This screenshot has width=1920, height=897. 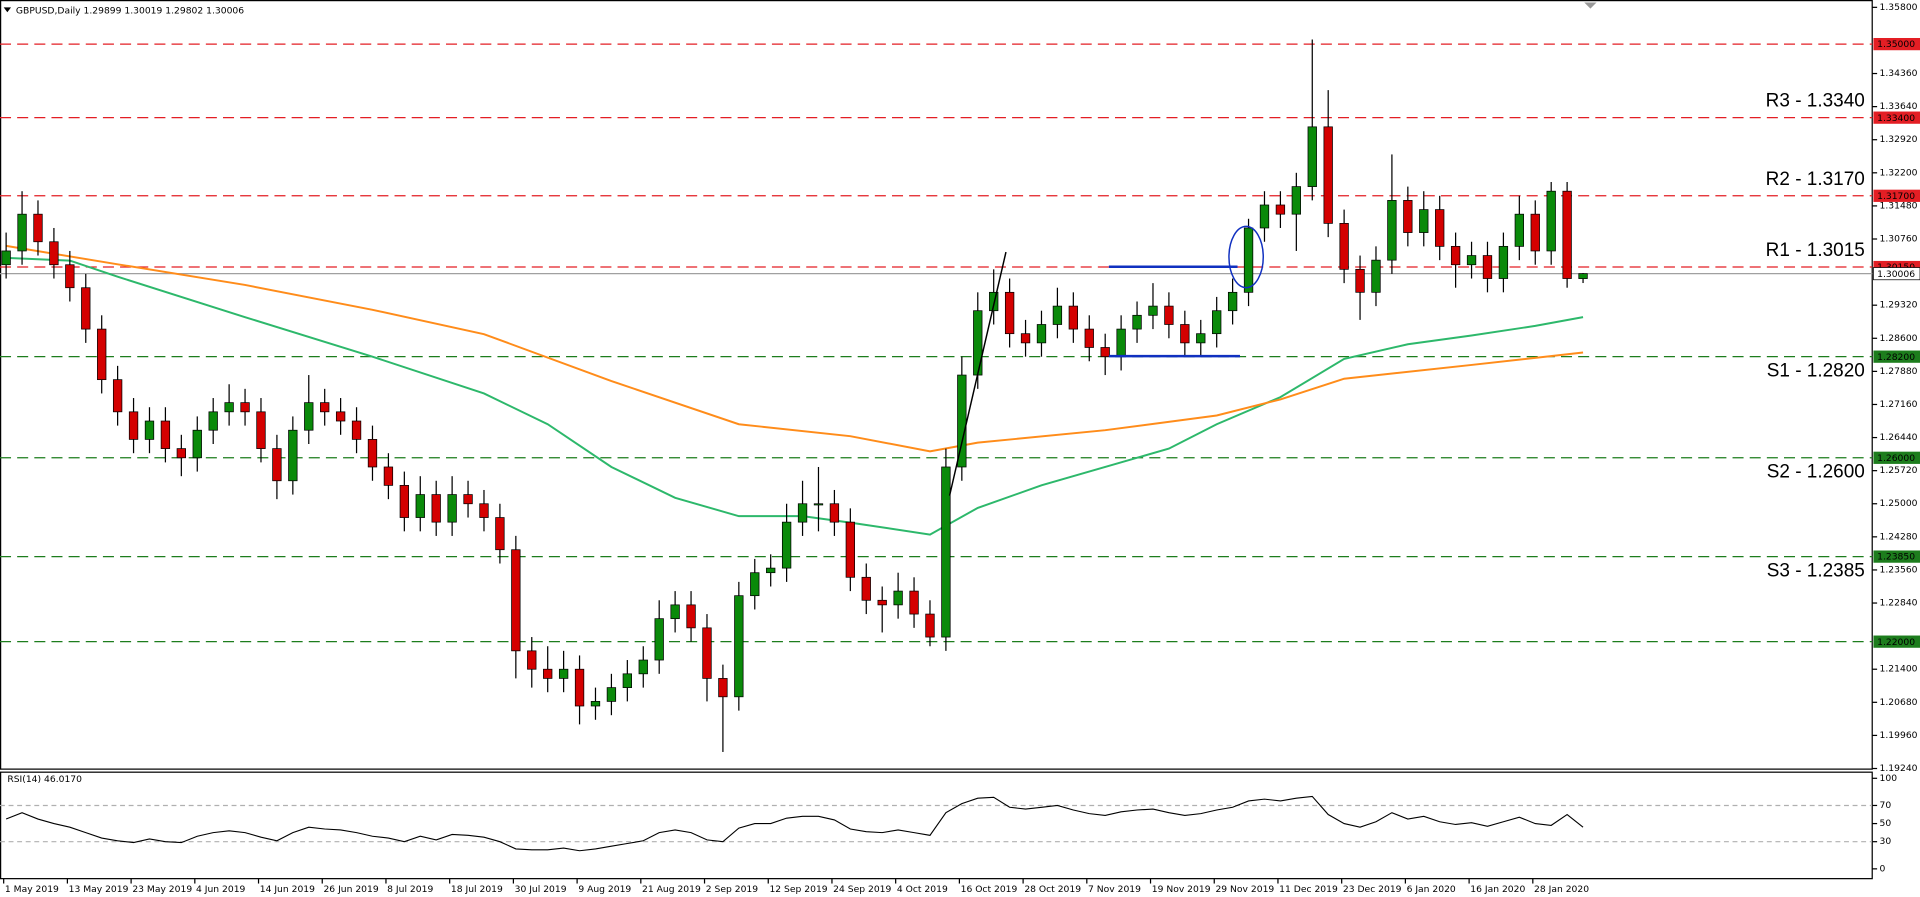 What do you see at coordinates (1899, 205) in the screenshot?
I see `y-tick-label: 1.31480` at bounding box center [1899, 205].